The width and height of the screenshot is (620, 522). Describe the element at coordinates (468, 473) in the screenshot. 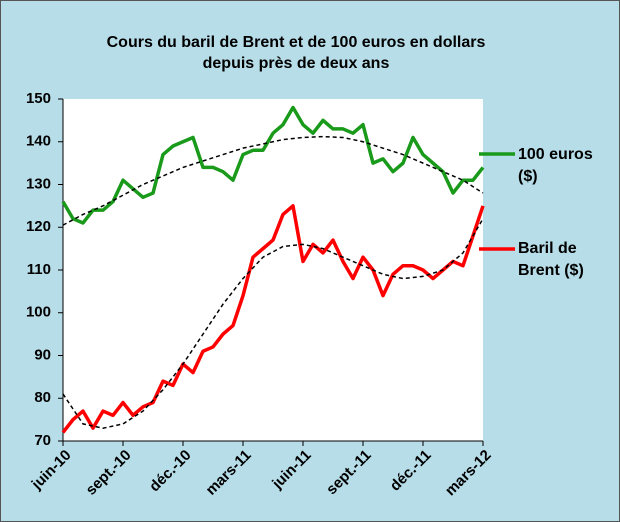

I see `x-tick-label: mars-12` at that location.